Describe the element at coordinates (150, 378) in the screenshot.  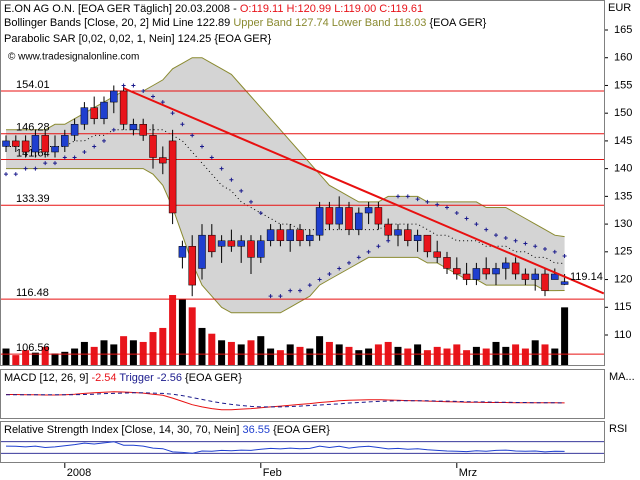
I see `legend-trigger: Trigger -2.56` at that location.